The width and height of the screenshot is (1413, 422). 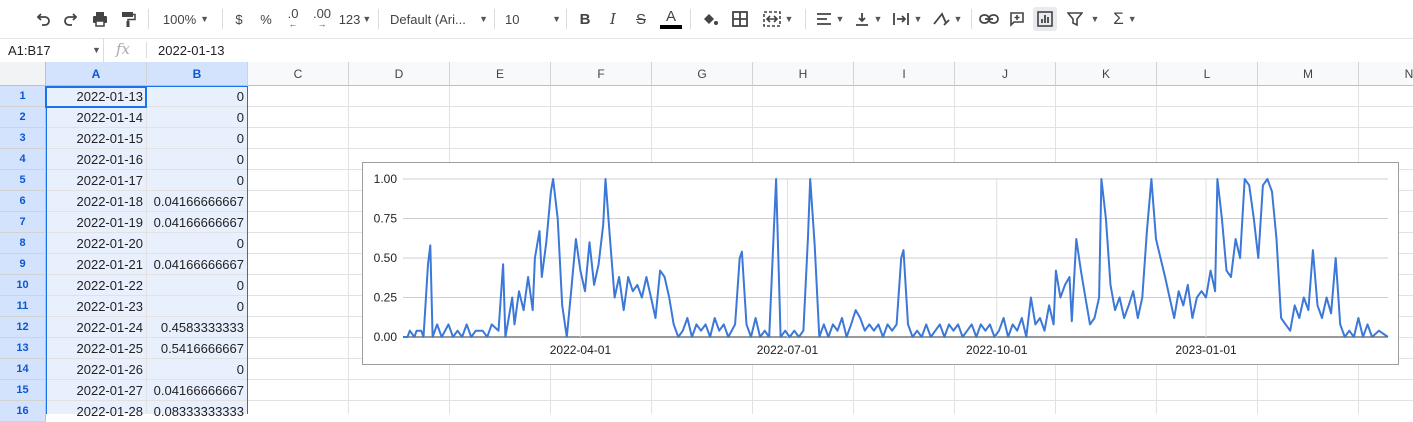 I want to click on cell-b7: 0.04166666667, so click(x=198, y=222).